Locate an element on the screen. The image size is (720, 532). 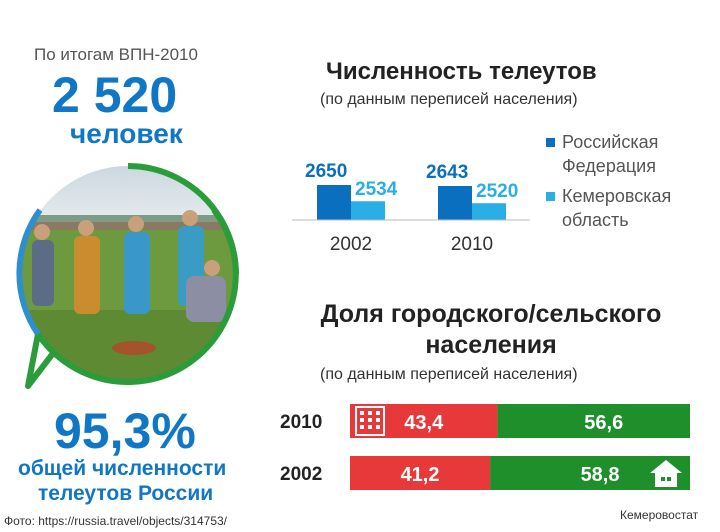
house-icon-body is located at coordinates (666, 480).